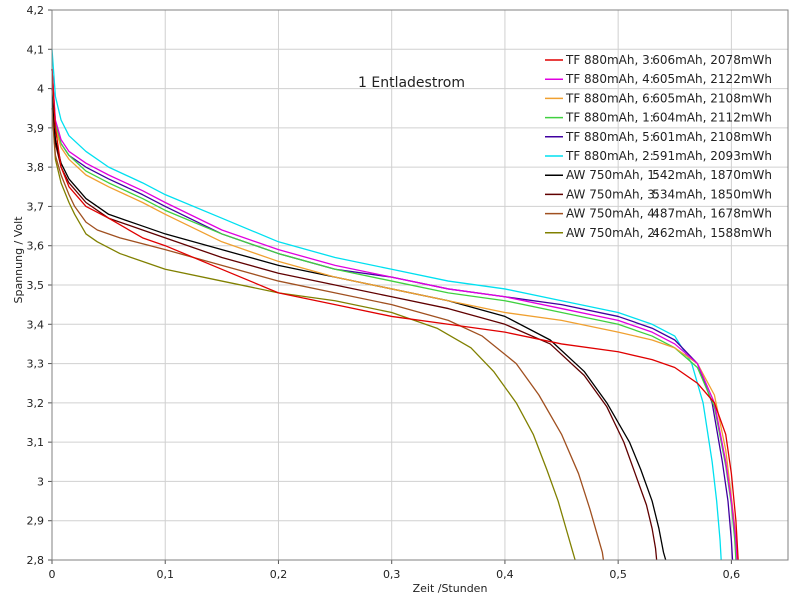  I want to click on x-tick-label: 0,6, so click(732, 574).